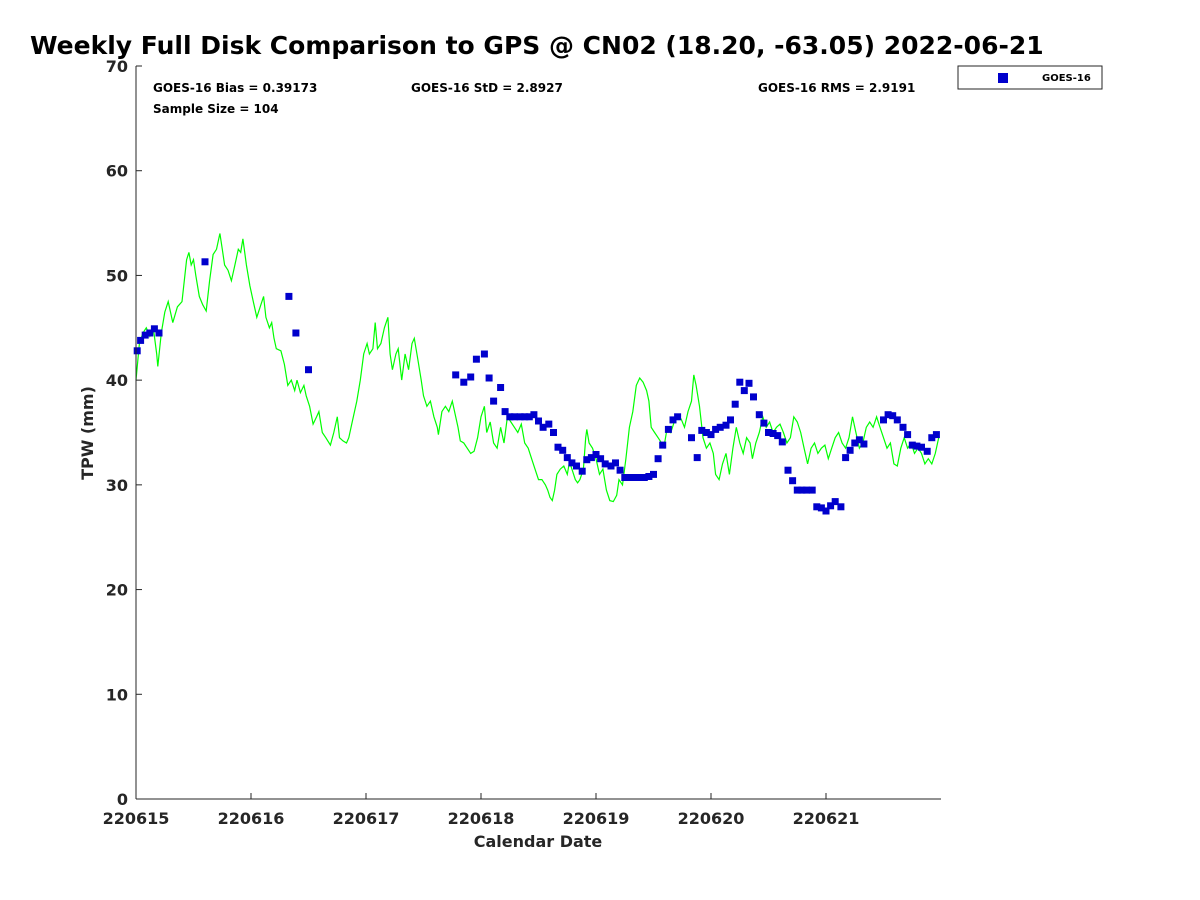  What do you see at coordinates (117, 171) in the screenshot?
I see `y-tick-label: 60` at bounding box center [117, 171].